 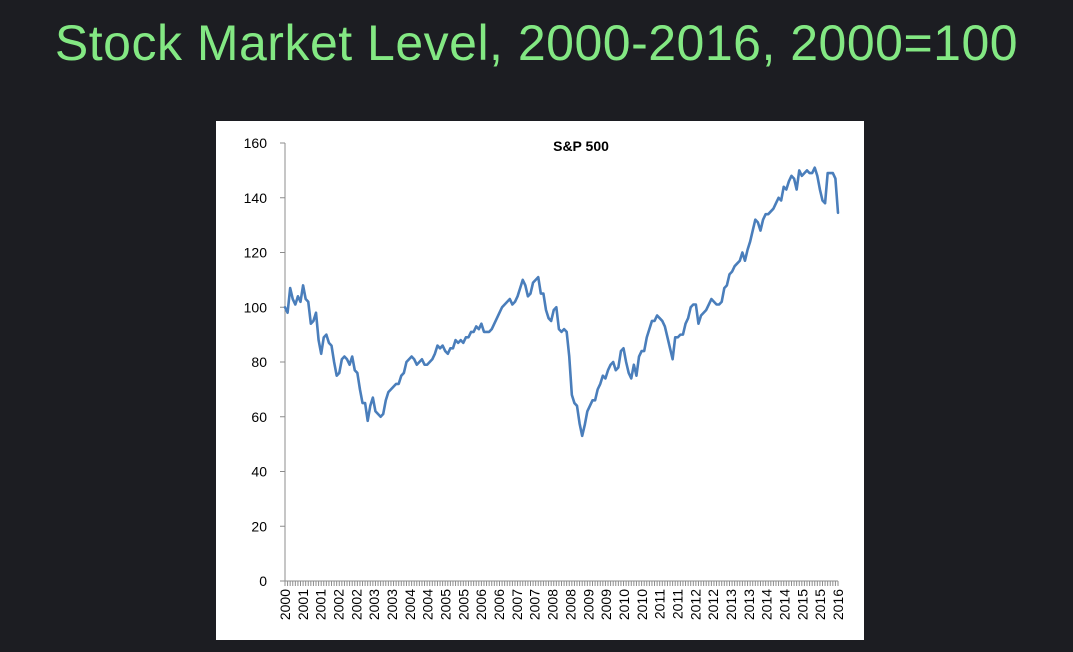 What do you see at coordinates (256, 253) in the screenshot?
I see `y-tick-label: 120` at bounding box center [256, 253].